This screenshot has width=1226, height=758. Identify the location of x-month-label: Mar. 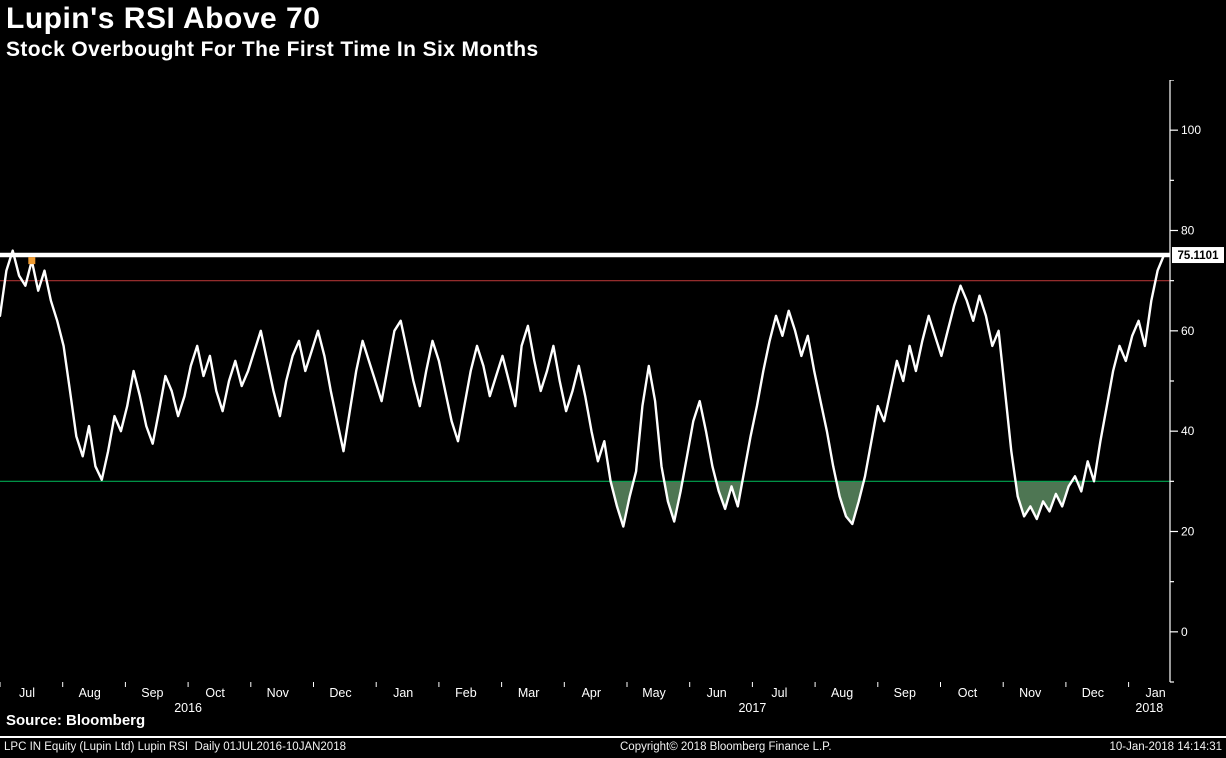
(529, 693).